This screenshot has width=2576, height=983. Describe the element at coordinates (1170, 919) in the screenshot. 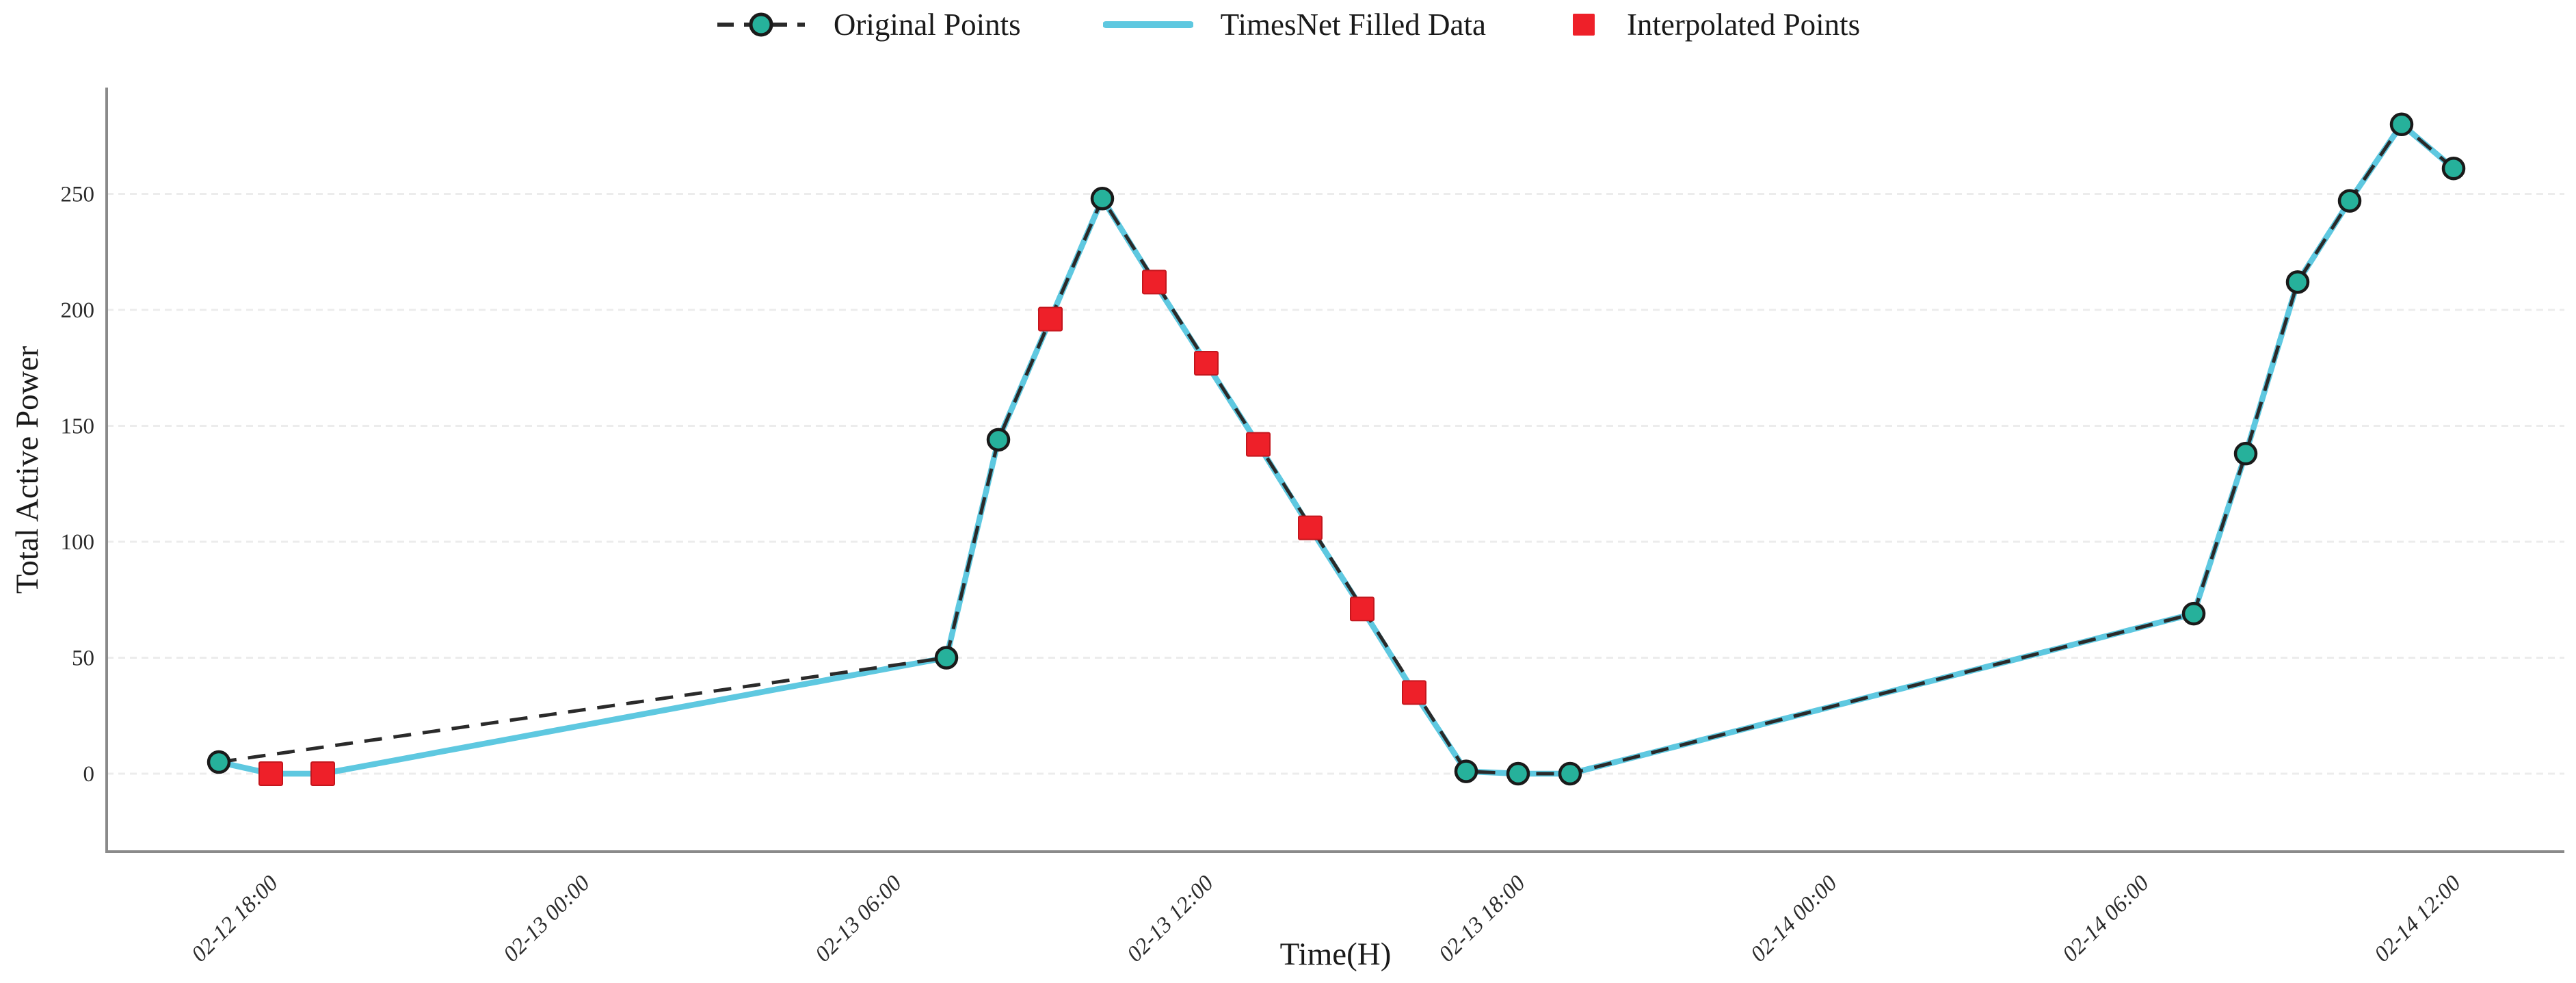

I see `x-tick-label-02-13-12-00: 02-13 12:00` at that location.